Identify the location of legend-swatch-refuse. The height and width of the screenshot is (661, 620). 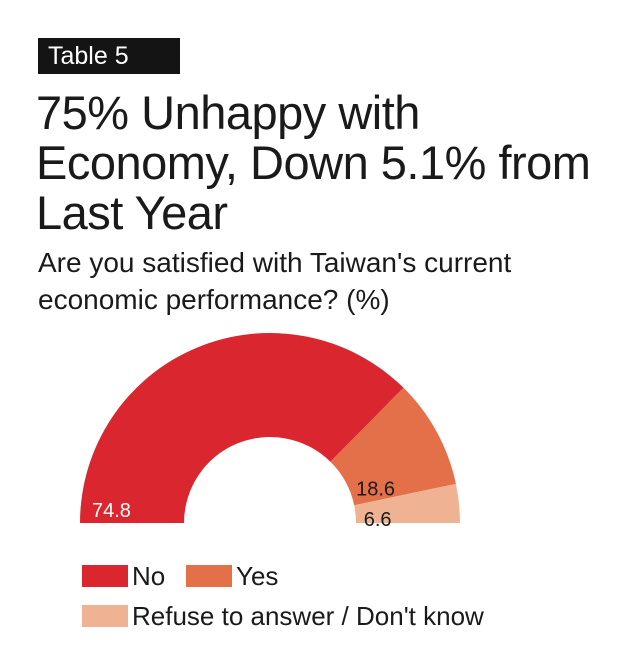
(105, 616).